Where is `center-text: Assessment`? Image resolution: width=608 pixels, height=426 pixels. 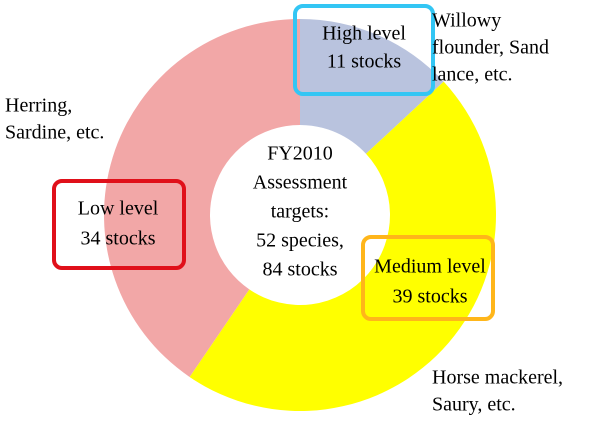 center-text: Assessment is located at coordinates (300, 183).